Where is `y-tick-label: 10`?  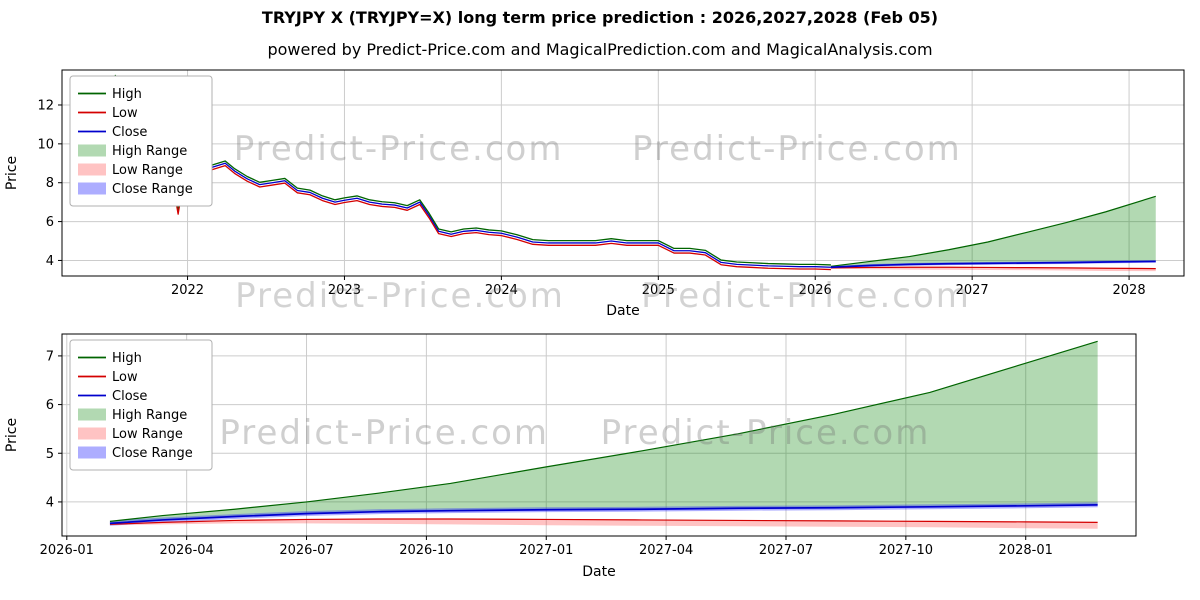
y-tick-label: 10 is located at coordinates (45, 144).